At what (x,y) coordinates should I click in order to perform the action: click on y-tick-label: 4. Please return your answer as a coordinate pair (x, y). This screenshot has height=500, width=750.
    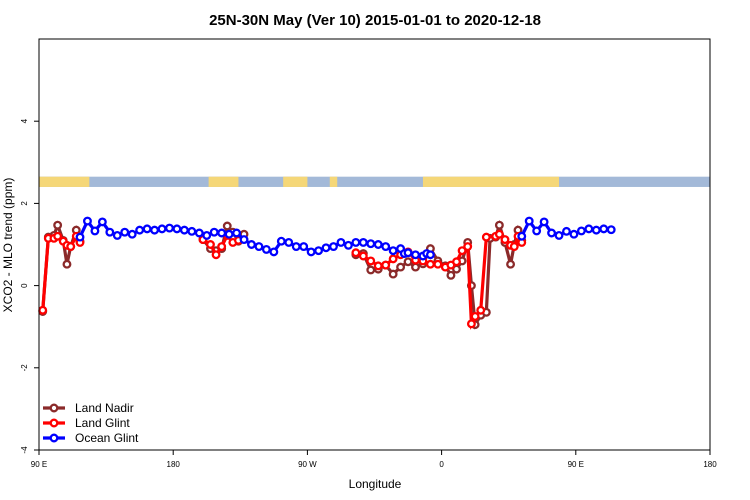
    Looking at the image, I should click on (24, 120).